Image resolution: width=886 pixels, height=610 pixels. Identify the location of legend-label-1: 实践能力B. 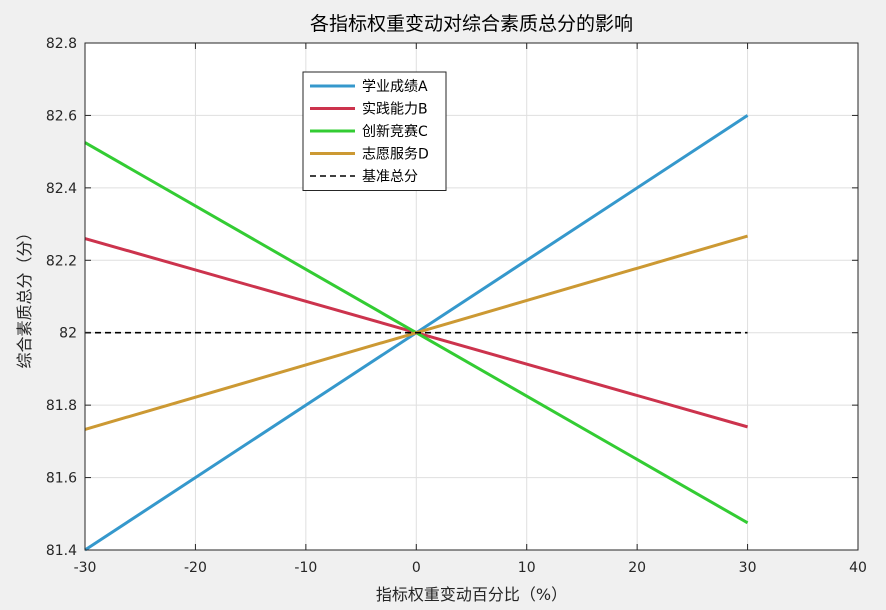
(395, 110).